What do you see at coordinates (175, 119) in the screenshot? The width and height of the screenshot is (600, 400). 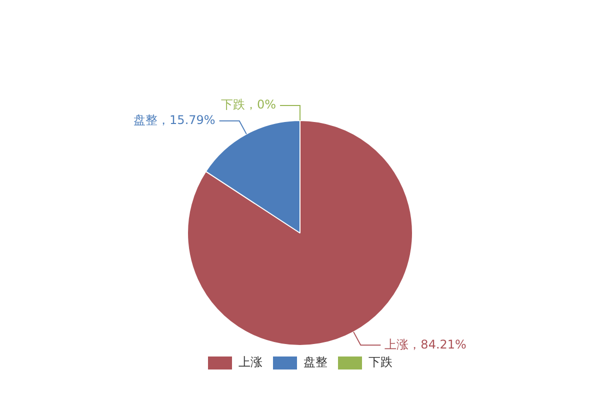 I see `data-label: 盘整，15.79%` at bounding box center [175, 119].